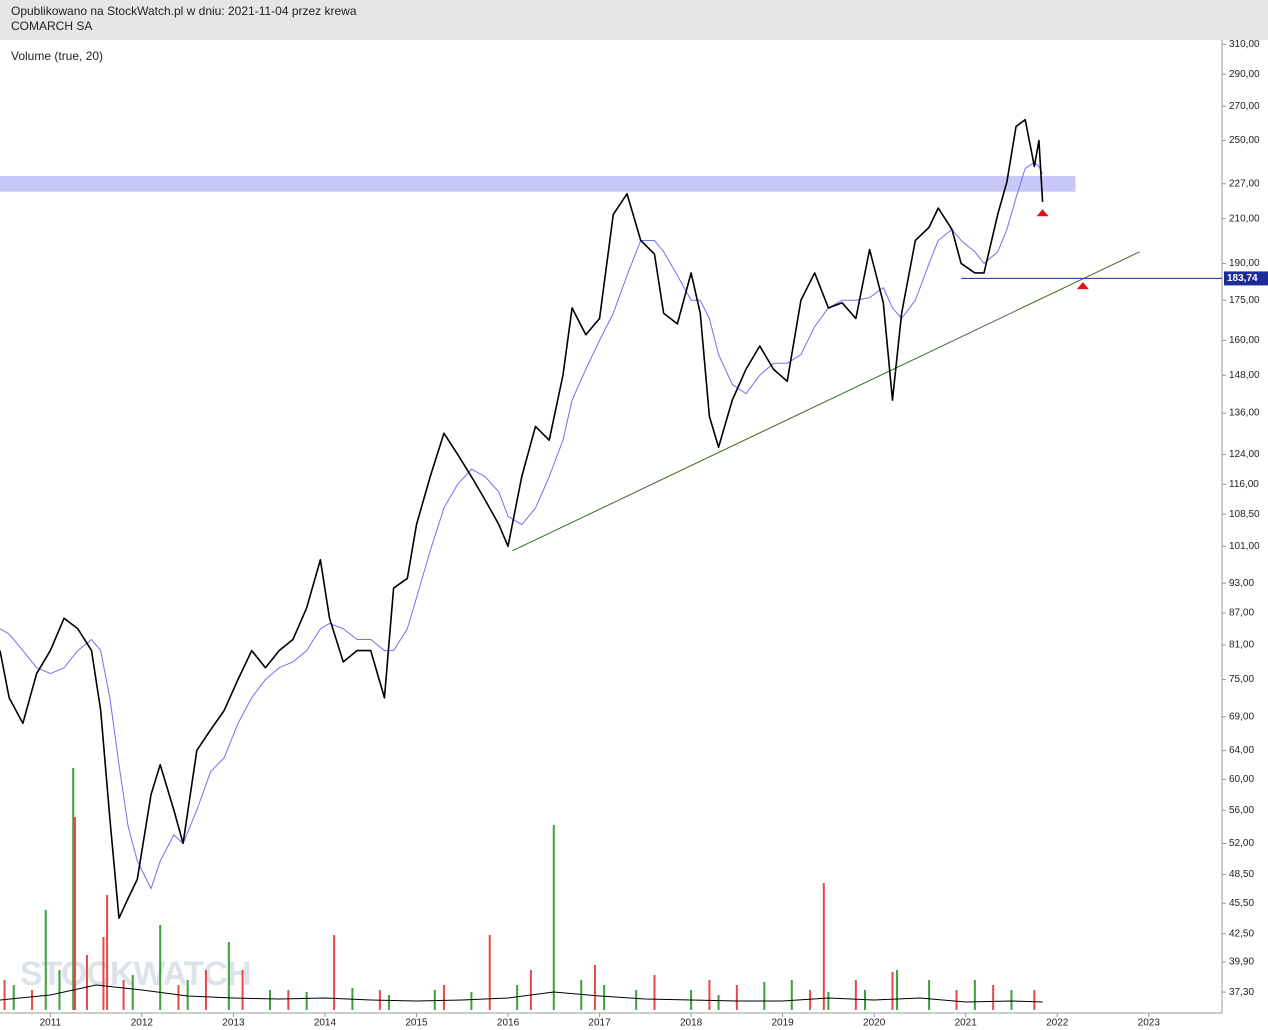 The width and height of the screenshot is (1268, 1030). I want to click on x-tick-label: 2018, so click(691, 1023).